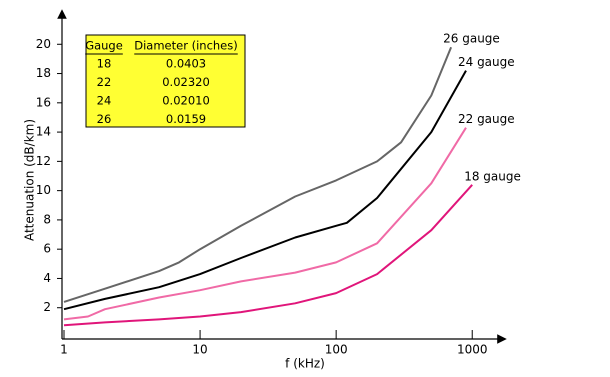 This screenshot has height=377, width=610. What do you see at coordinates (104, 101) in the screenshot?
I see `table-cell: 24` at bounding box center [104, 101].